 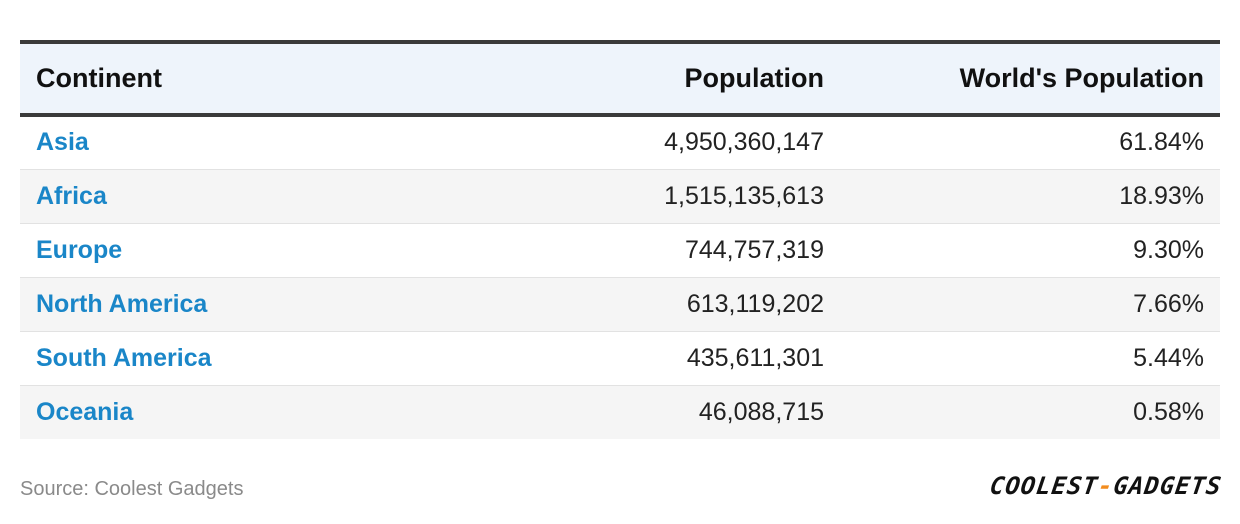 What do you see at coordinates (1030, 142) in the screenshot?
I see `share-cell: 61.84%` at bounding box center [1030, 142].